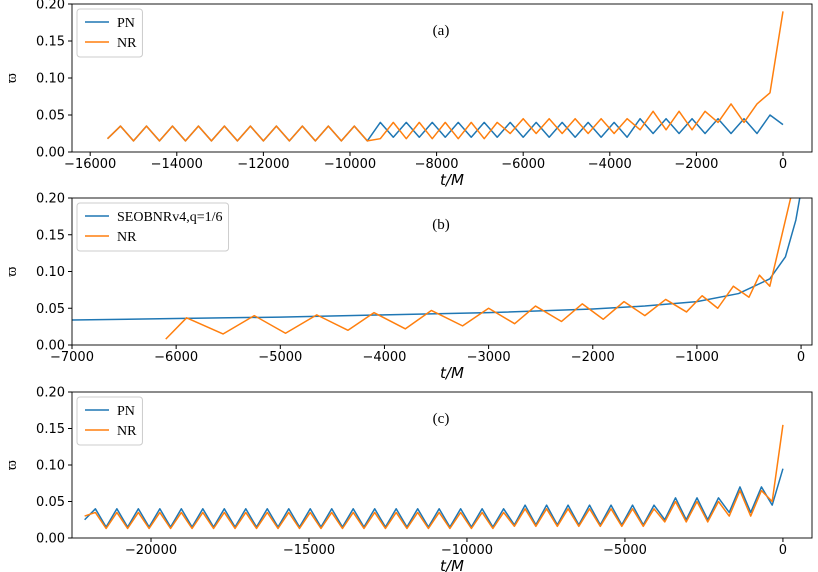 Image resolution: width=818 pixels, height=572 pixels. What do you see at coordinates (441, 31) in the screenshot?
I see `annotation: (a)` at bounding box center [441, 31].